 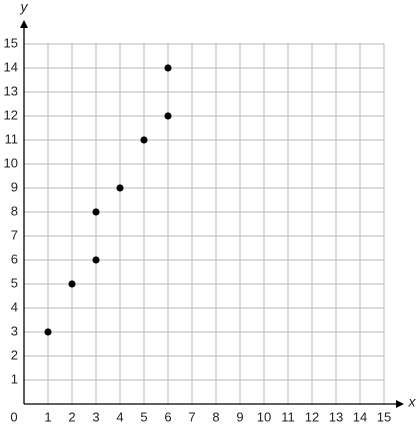 What do you see at coordinates (14, 186) in the screenshot?
I see `y-tick-label: 9` at bounding box center [14, 186].